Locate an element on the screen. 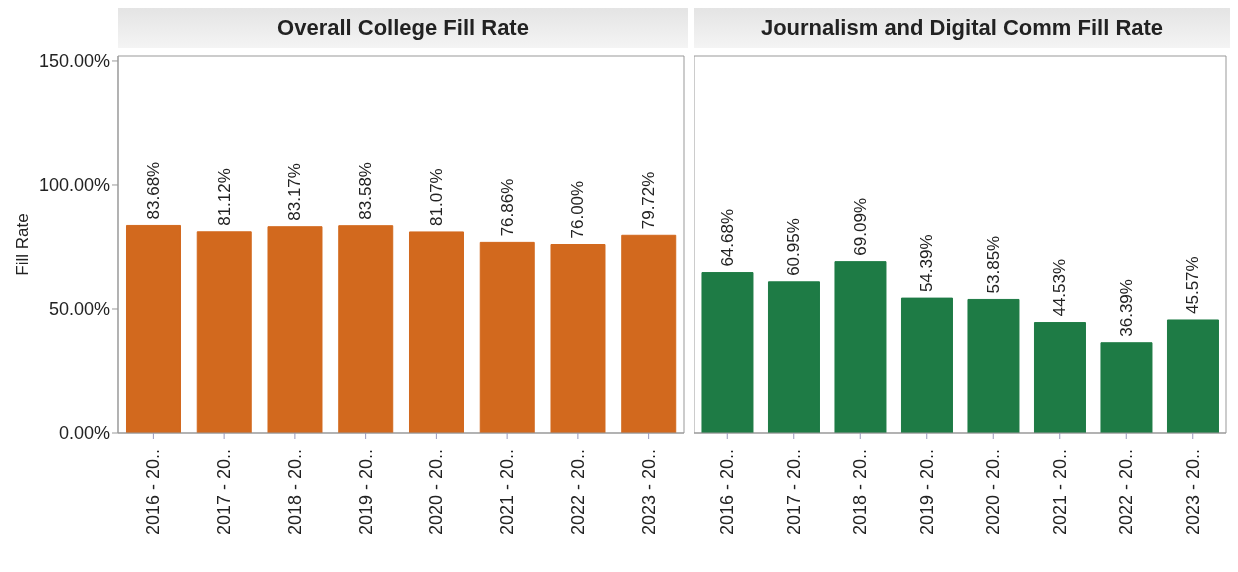 The width and height of the screenshot is (1238, 572). y-tick-label: 50.00% is located at coordinates (79, 309).